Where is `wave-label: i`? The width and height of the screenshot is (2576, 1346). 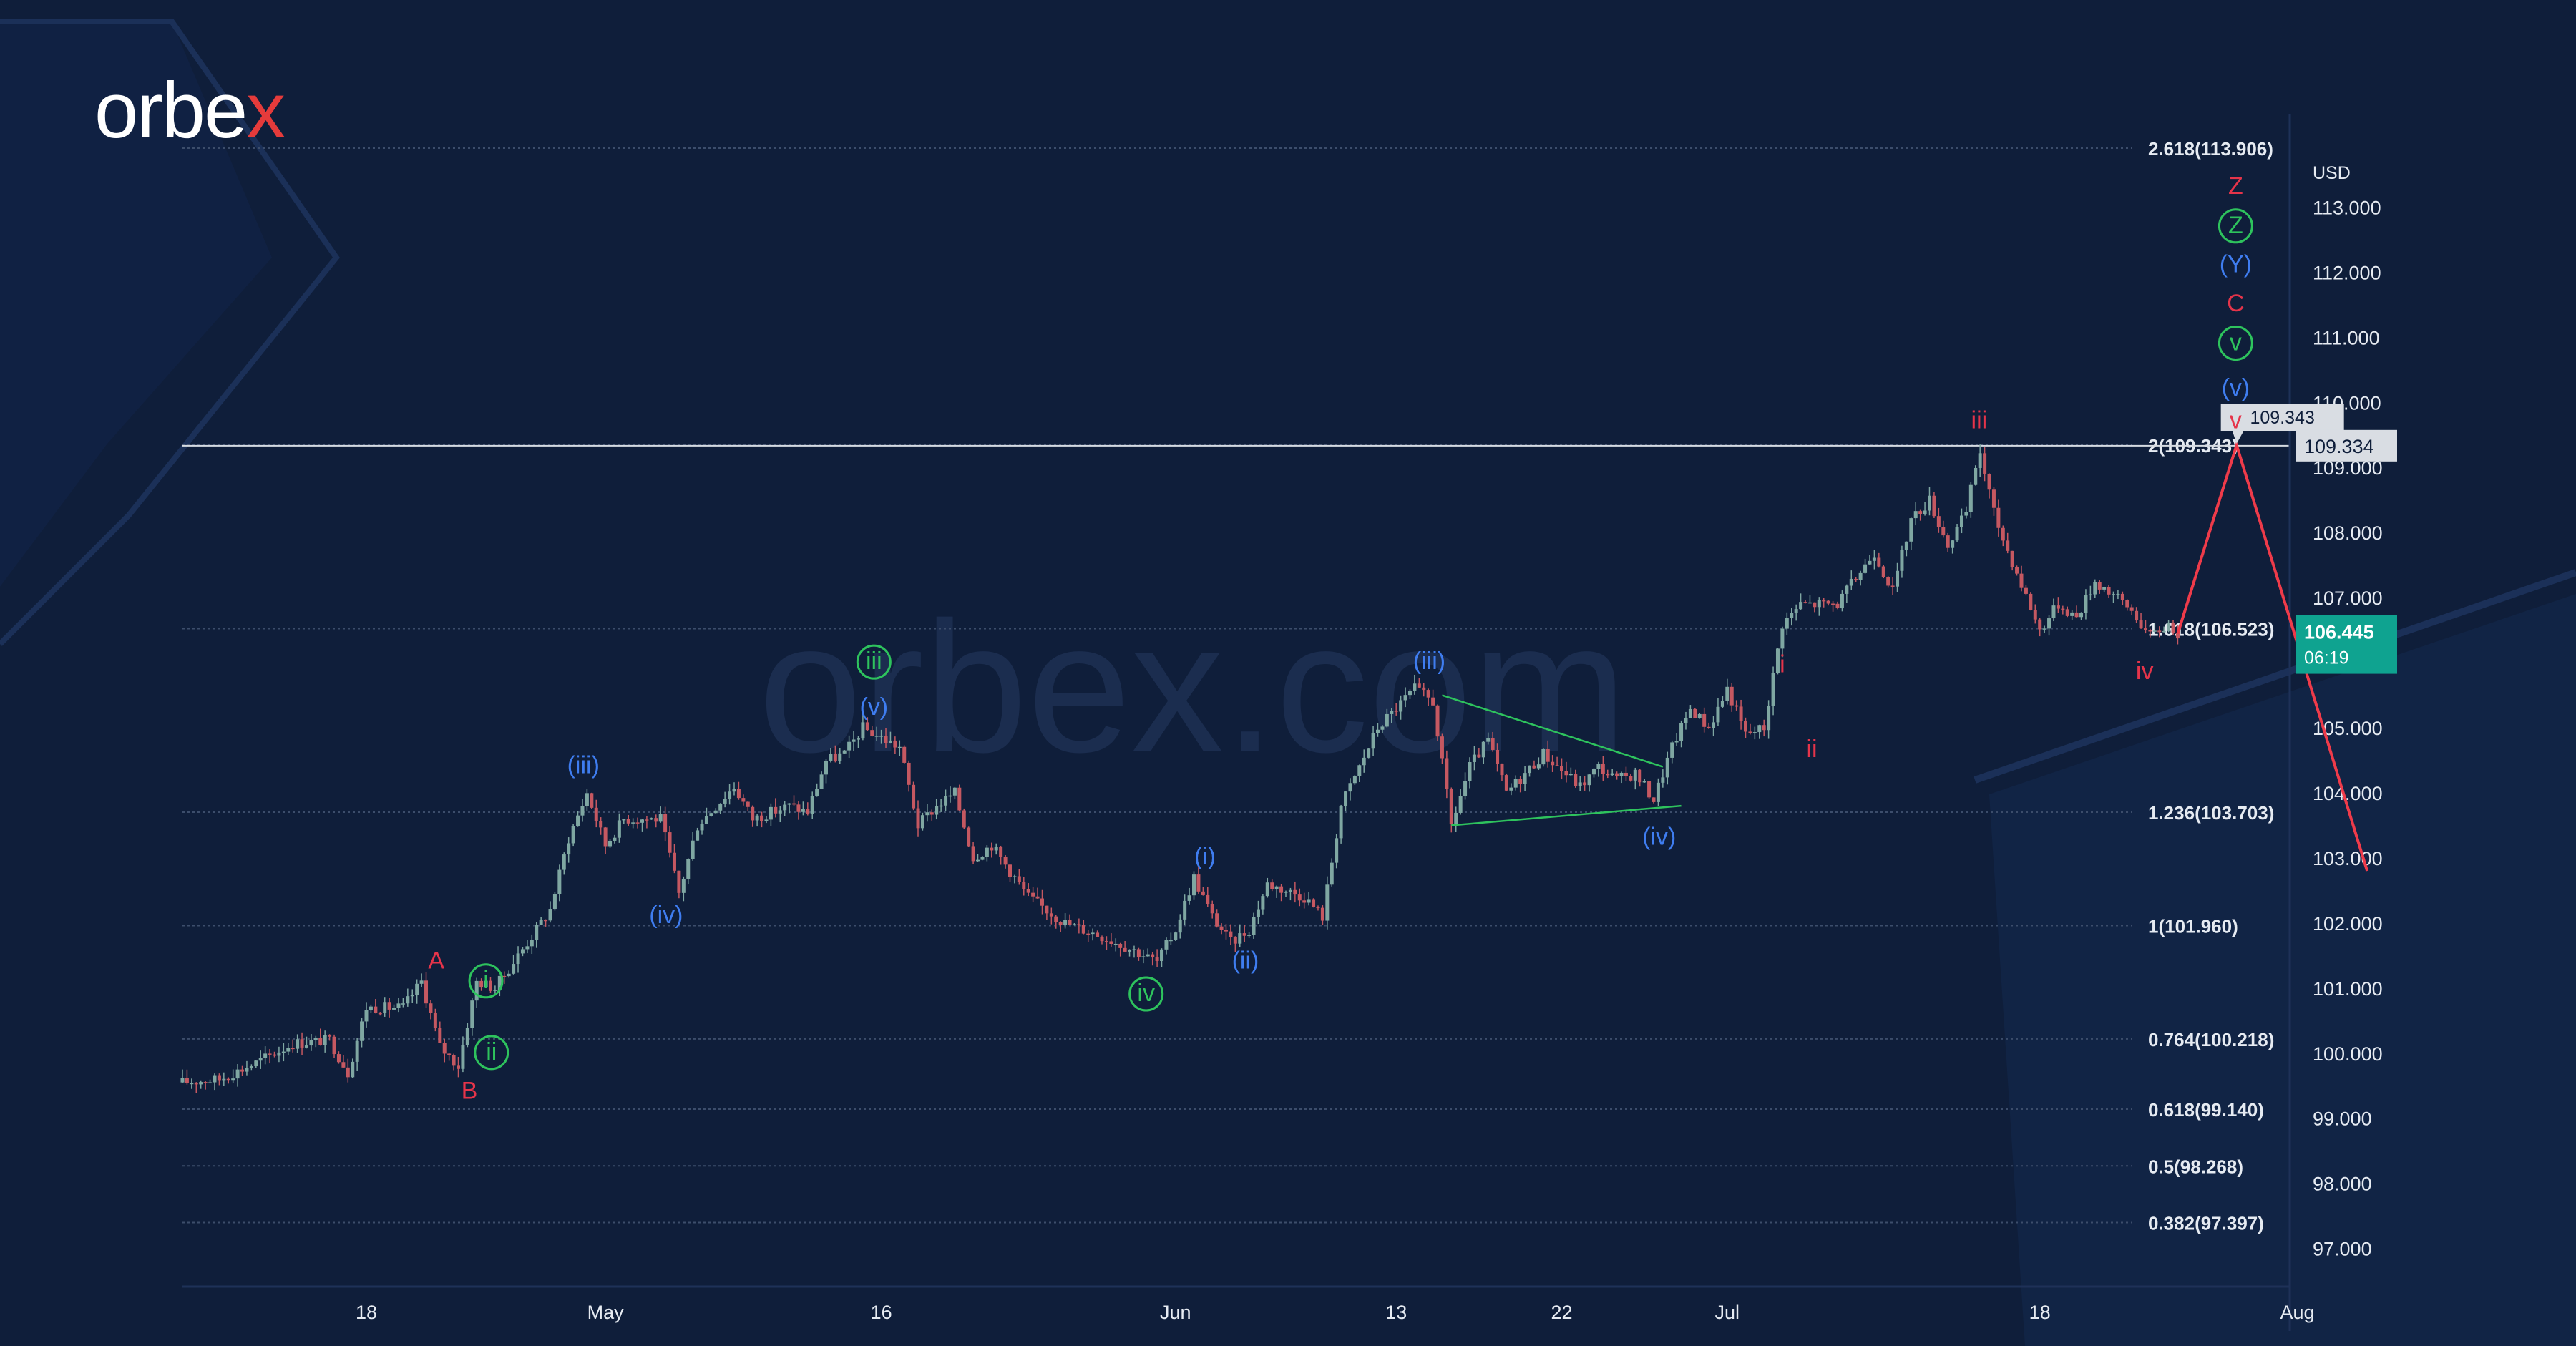
wave-label: i is located at coordinates (486, 980).